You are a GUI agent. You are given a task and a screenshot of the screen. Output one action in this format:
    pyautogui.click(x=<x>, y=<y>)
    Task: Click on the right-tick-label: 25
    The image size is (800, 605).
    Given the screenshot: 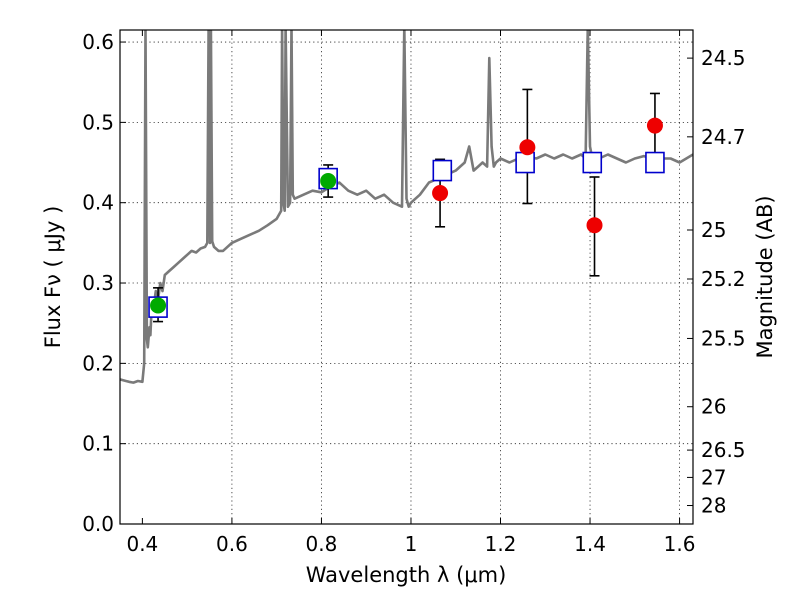 What is the action you would take?
    pyautogui.click(x=713, y=230)
    